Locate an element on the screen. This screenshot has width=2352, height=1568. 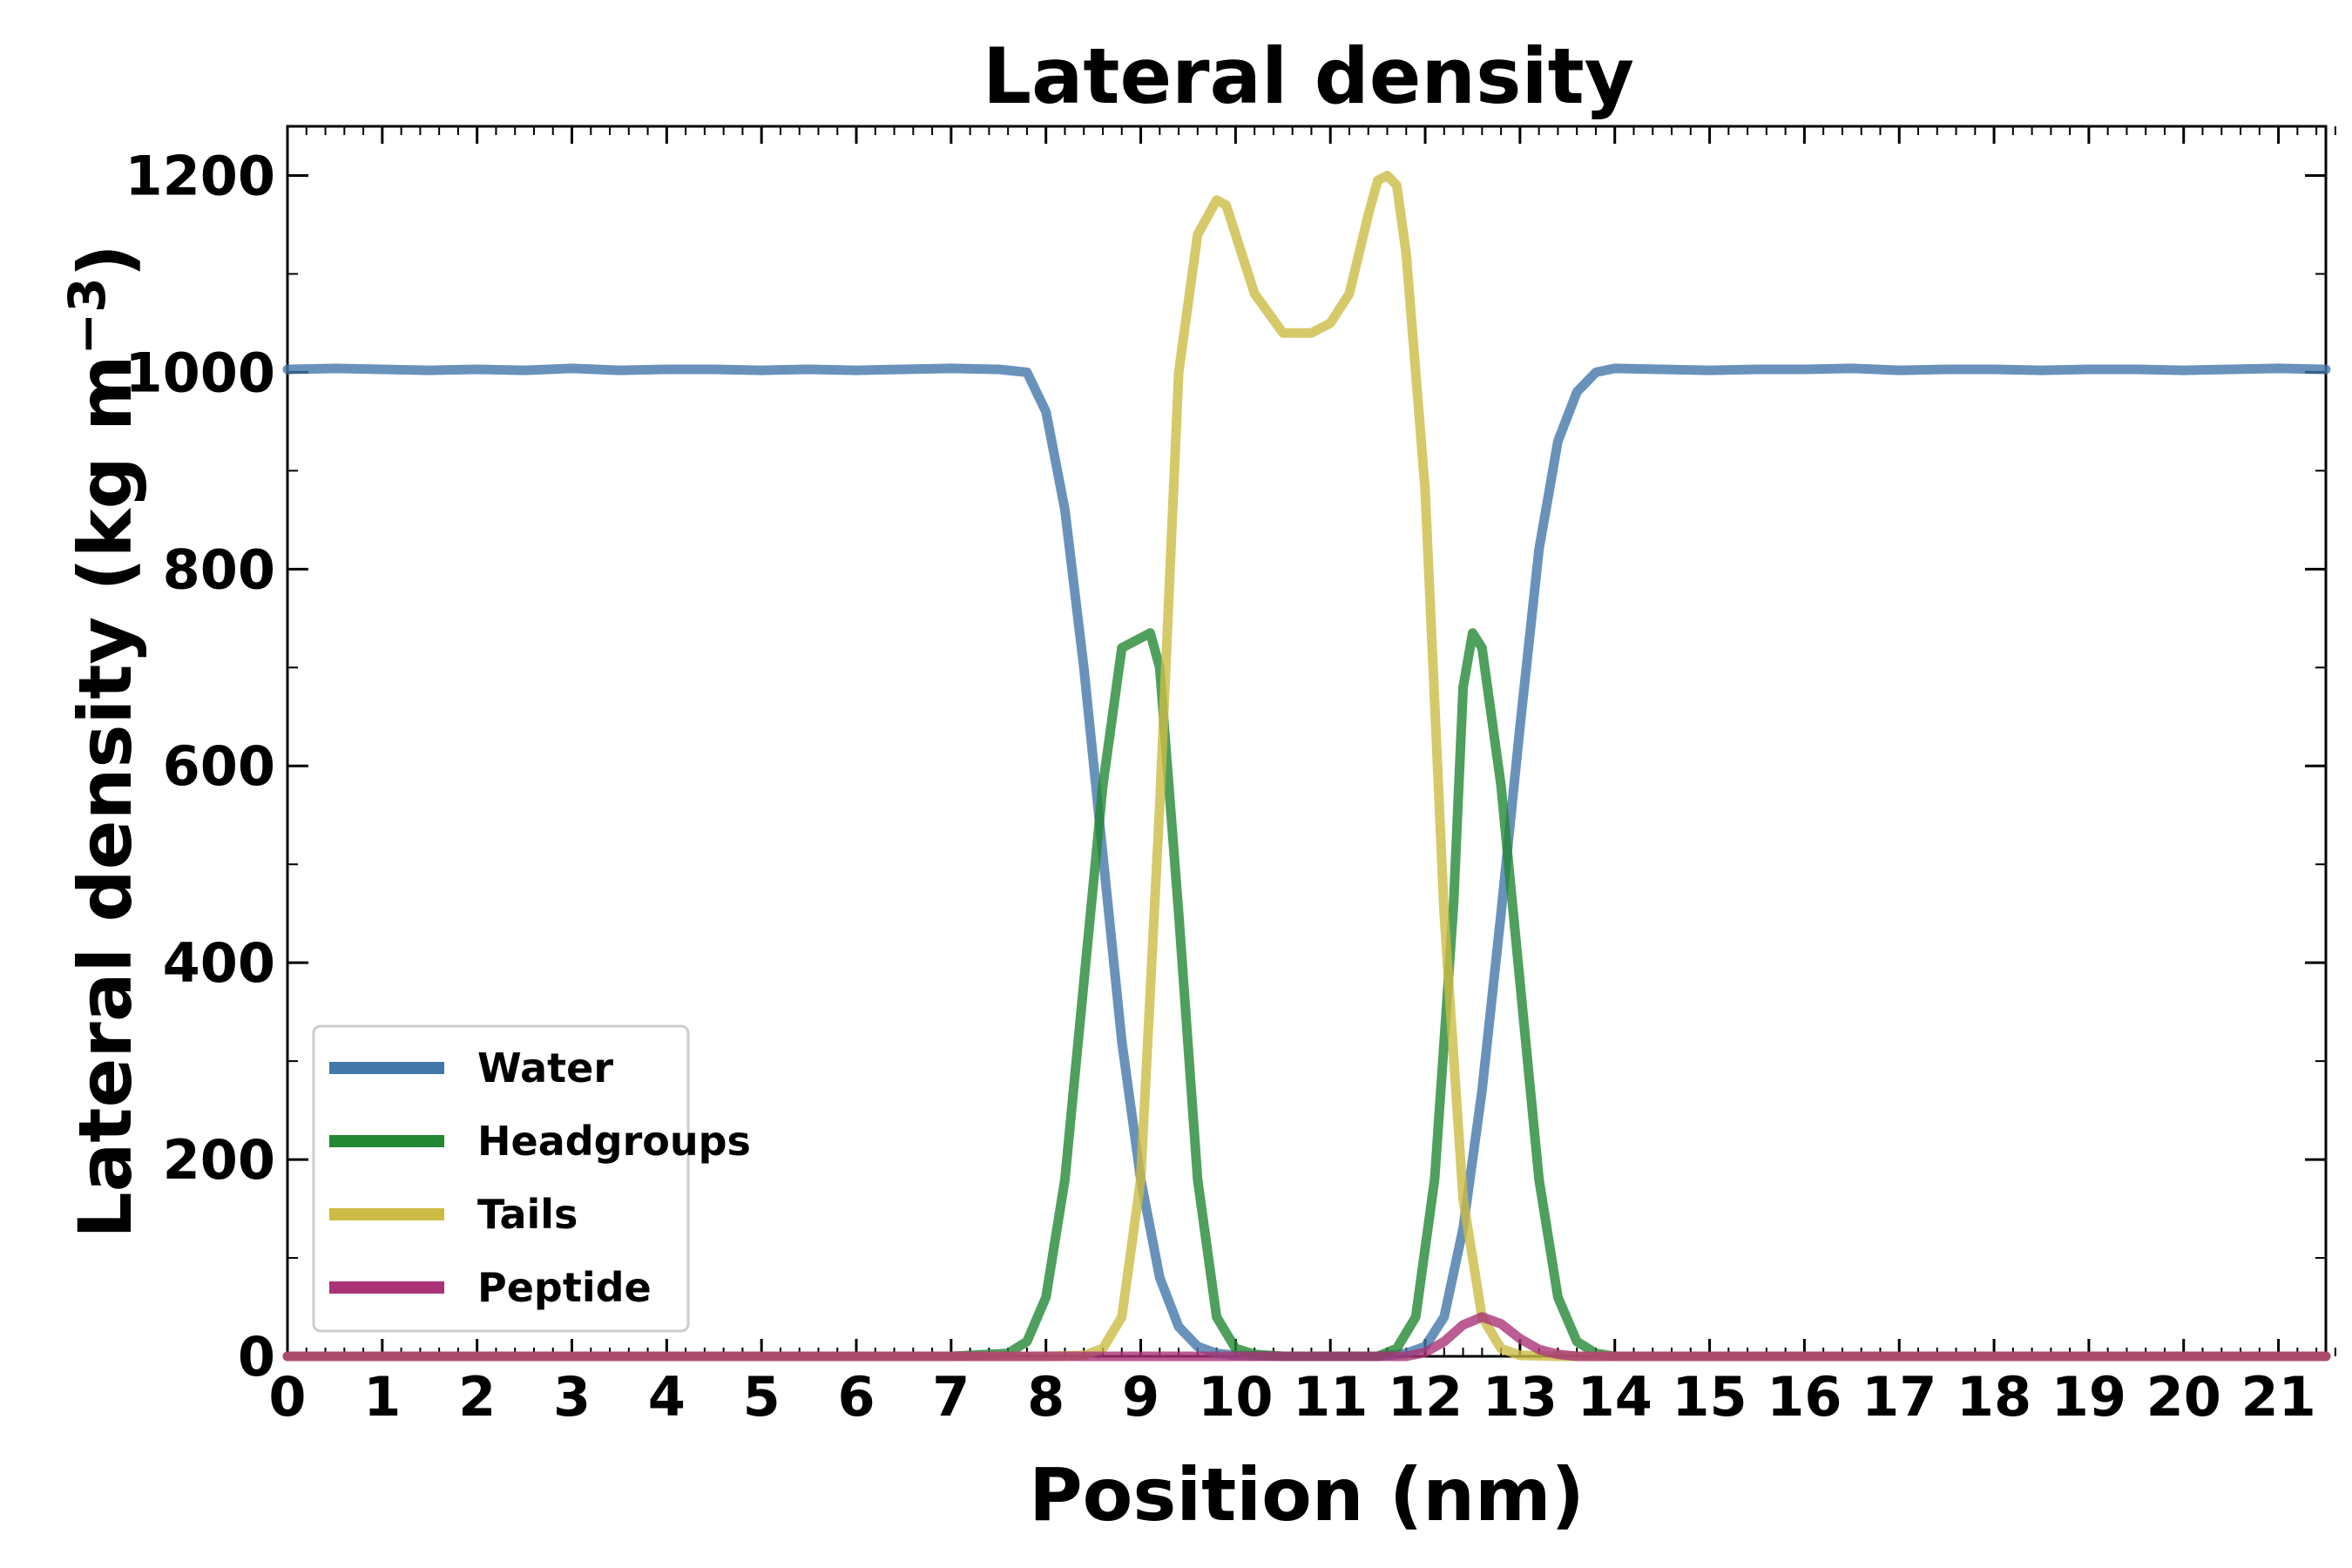
y-tick-label: 400 is located at coordinates (219, 963).